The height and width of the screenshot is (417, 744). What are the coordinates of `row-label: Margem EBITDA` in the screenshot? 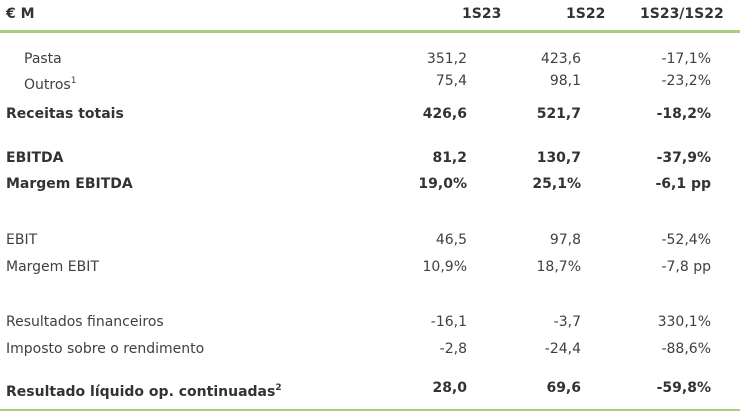 It's located at (69, 184).